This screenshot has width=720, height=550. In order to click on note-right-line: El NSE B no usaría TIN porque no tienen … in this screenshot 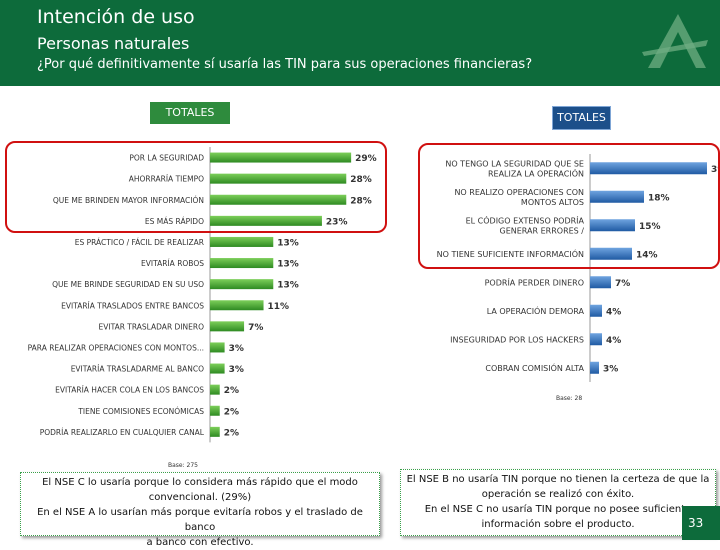, I will do `click(558, 479)`.